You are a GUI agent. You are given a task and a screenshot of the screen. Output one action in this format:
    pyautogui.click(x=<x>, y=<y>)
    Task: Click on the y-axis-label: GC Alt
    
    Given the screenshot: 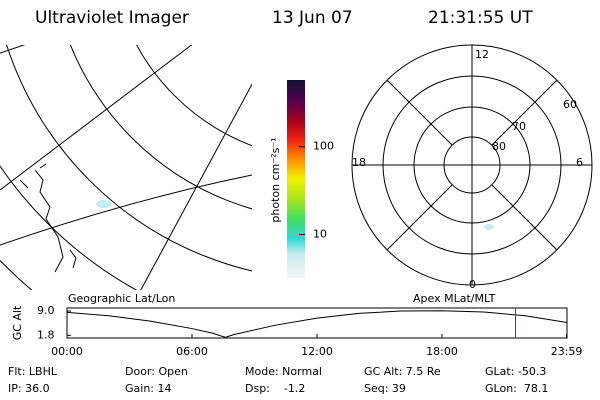 What is the action you would take?
    pyautogui.click(x=17, y=322)
    